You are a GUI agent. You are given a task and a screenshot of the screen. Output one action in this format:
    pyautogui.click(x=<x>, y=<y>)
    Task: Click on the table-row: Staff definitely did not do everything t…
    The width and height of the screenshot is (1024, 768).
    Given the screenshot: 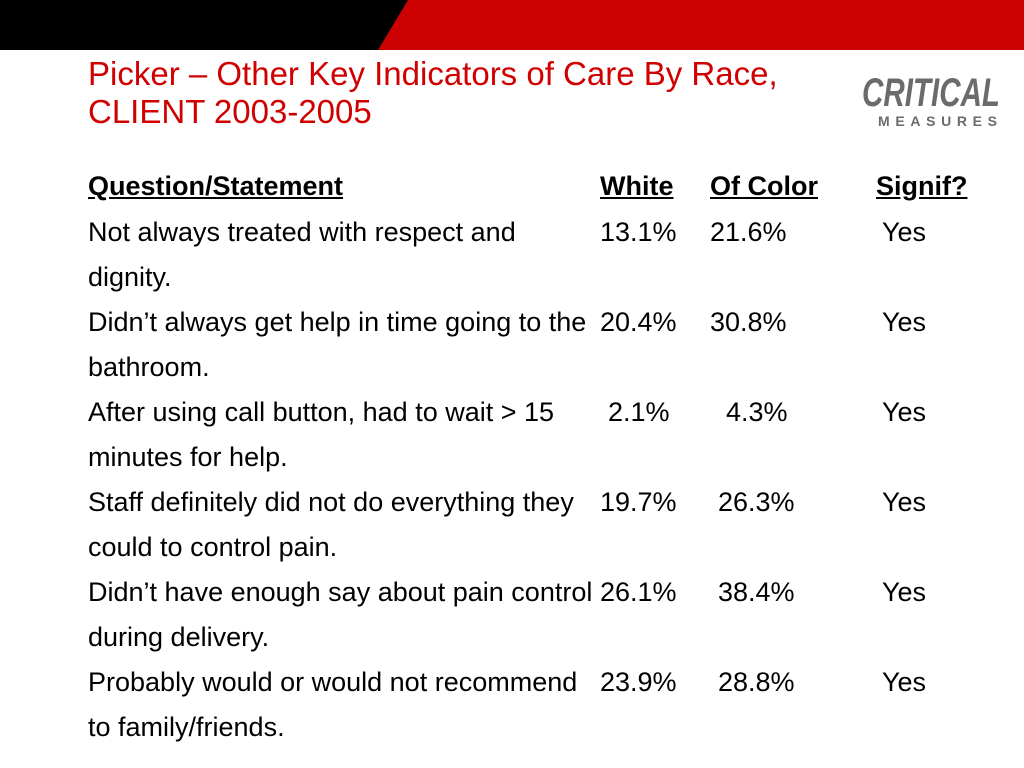 What is the action you would take?
    pyautogui.click(x=540, y=525)
    